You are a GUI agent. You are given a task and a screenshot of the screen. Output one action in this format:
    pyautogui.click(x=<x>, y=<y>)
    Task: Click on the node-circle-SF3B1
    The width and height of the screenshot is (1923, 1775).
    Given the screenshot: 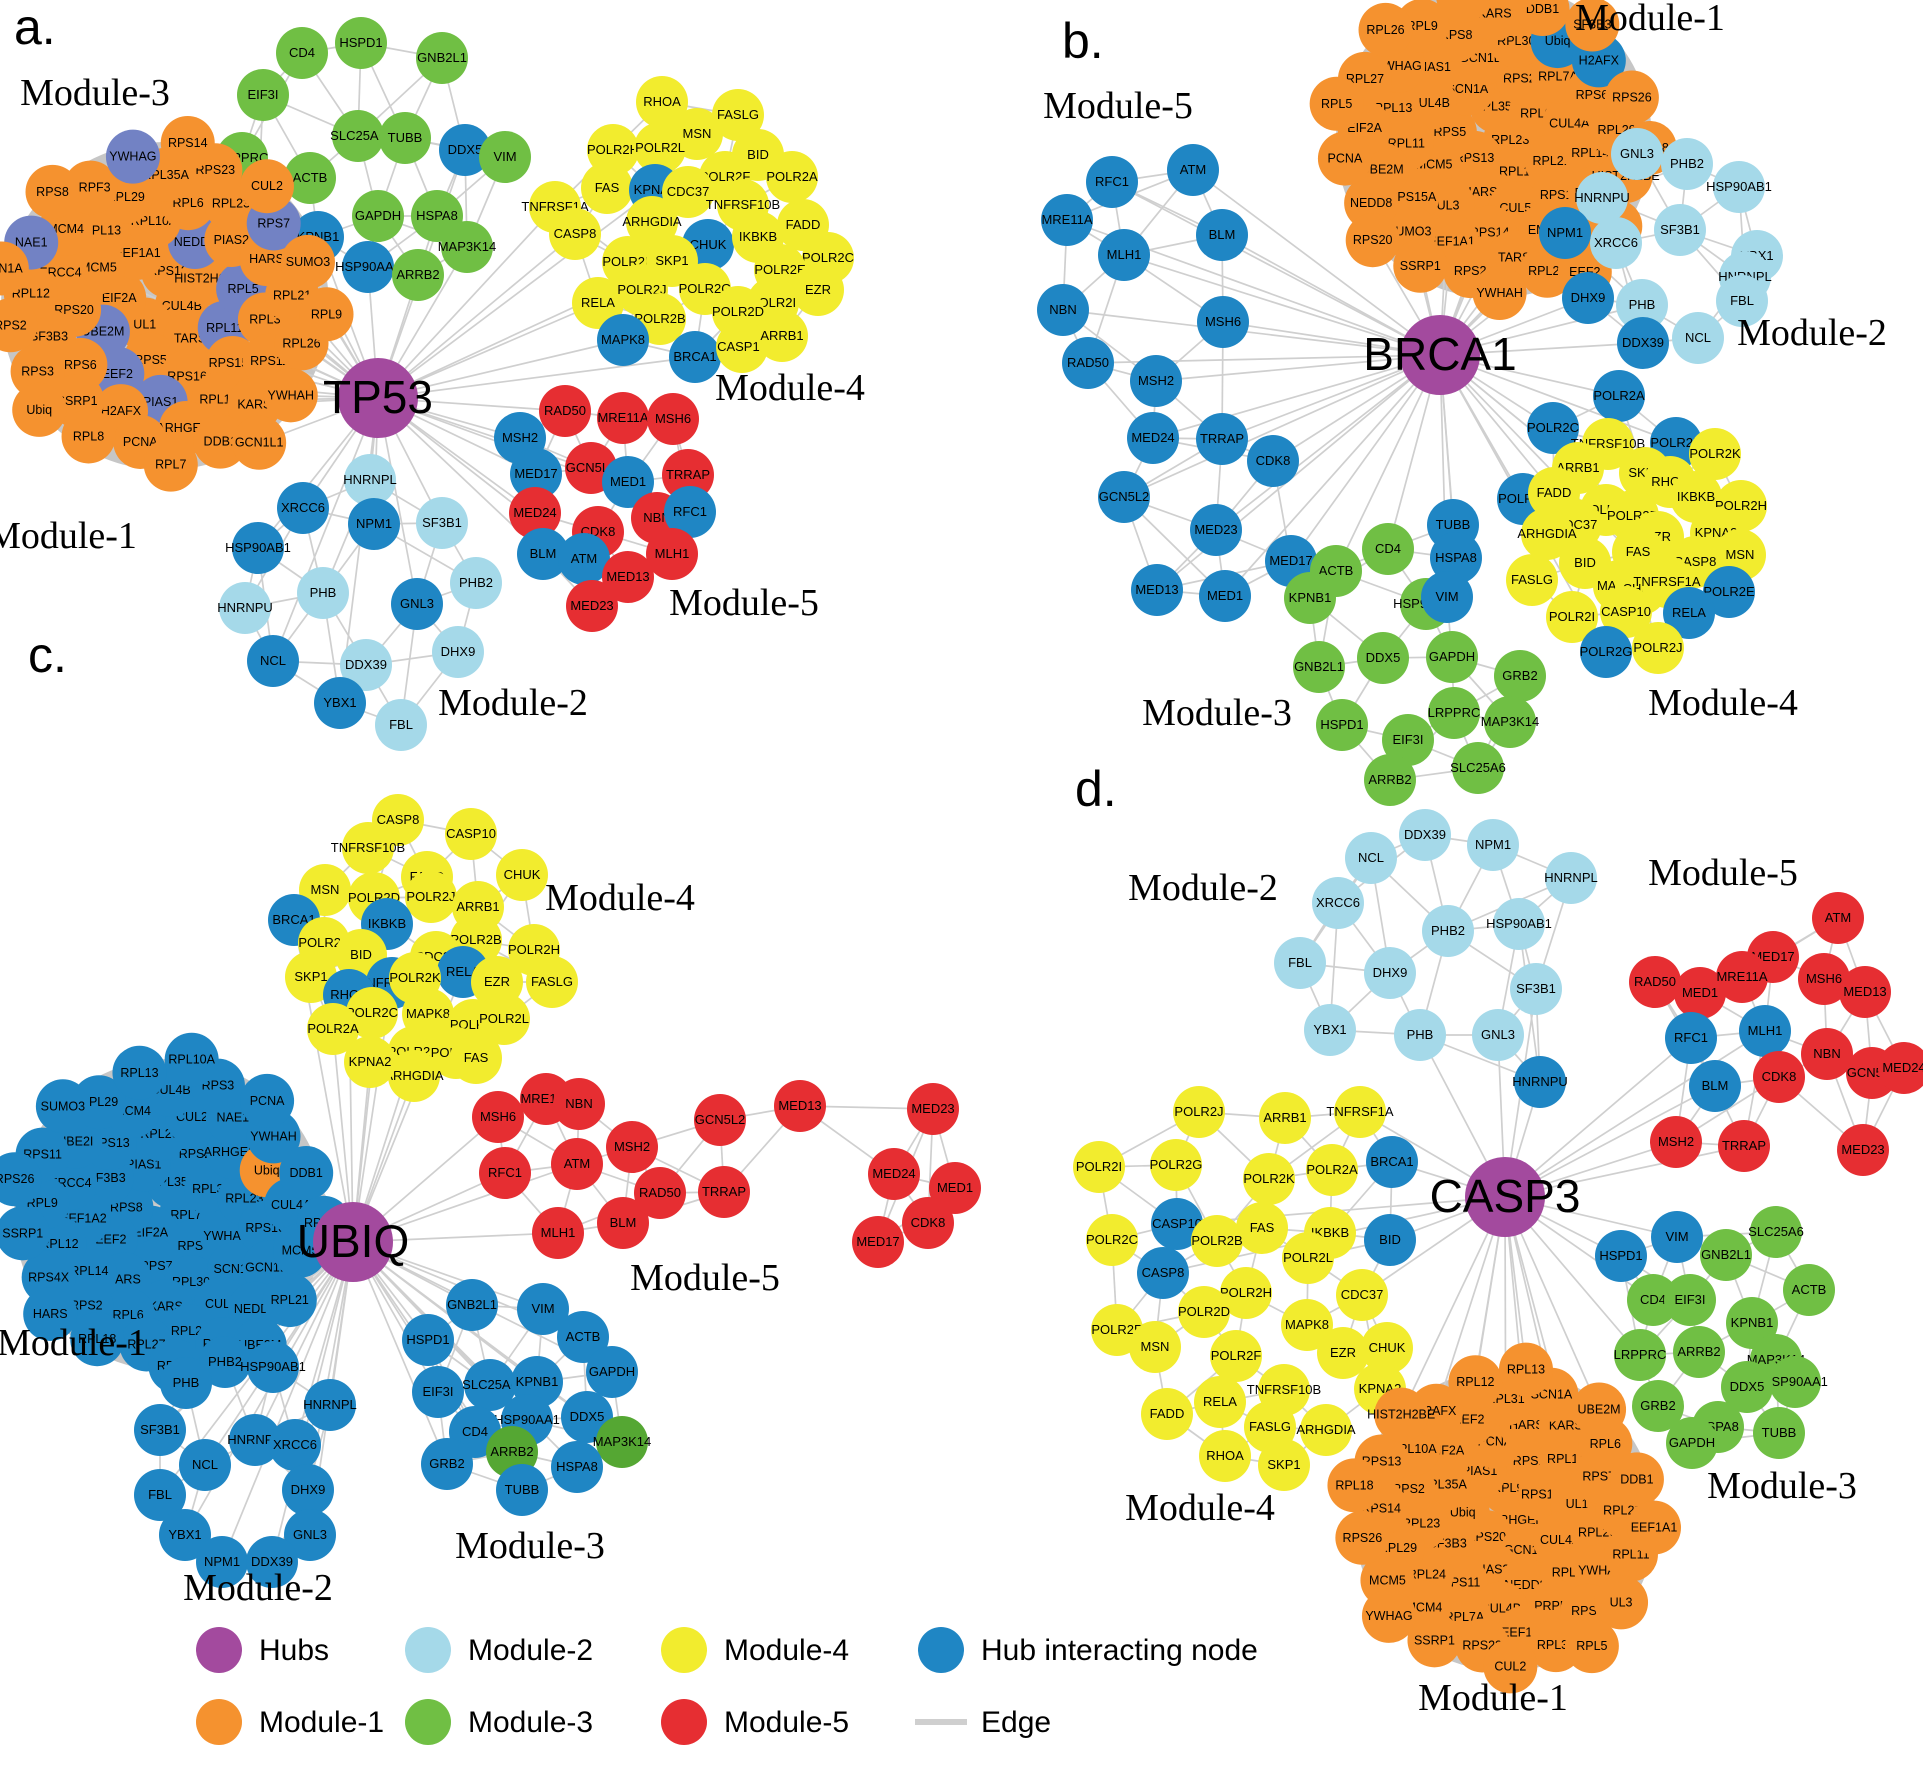 What is the action you would take?
    pyautogui.click(x=1536, y=989)
    